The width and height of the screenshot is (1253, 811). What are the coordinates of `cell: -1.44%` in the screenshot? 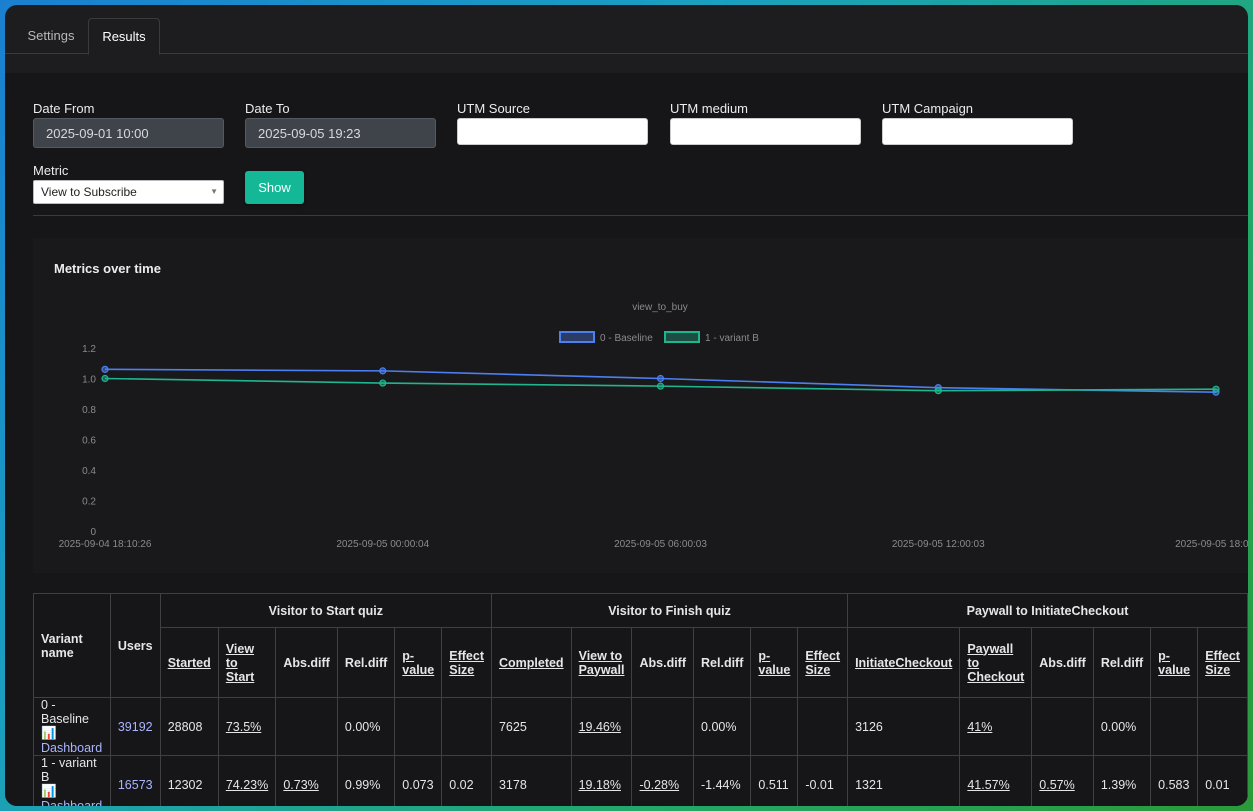 It's located at (722, 780).